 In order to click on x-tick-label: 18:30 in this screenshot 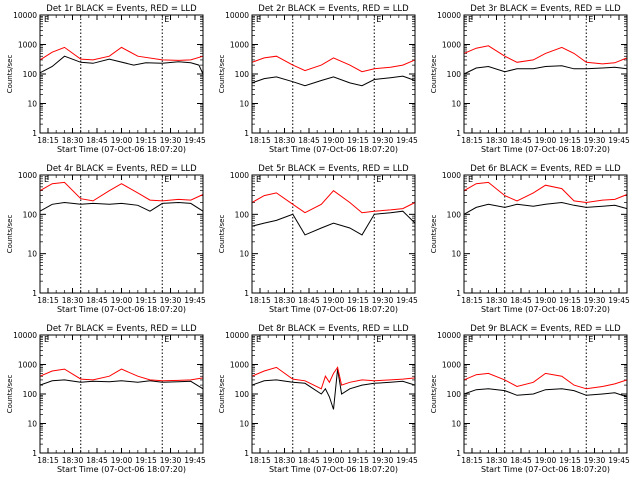, I will do `click(73, 140)`.